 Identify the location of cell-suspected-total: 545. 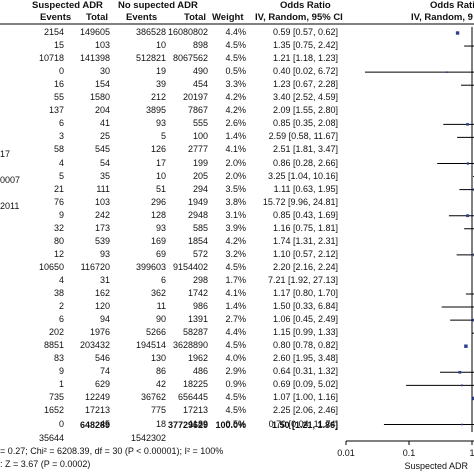
(102, 149).